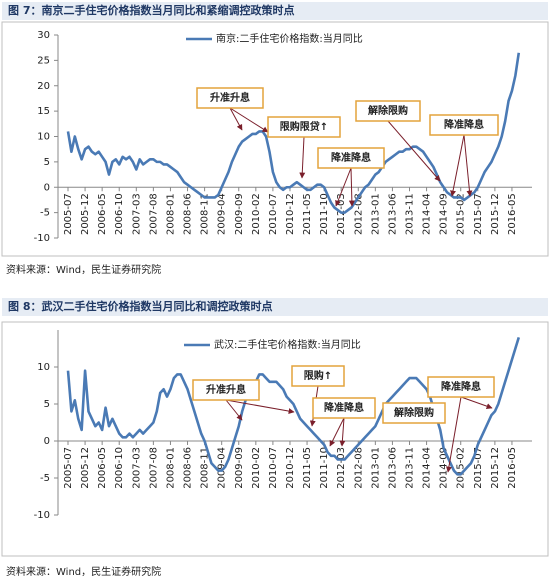 Image resolution: width=550 pixels, height=587 pixels. Describe the element at coordinates (256, 214) in the screenshot. I see `x-tick-label: 2010-02` at that location.